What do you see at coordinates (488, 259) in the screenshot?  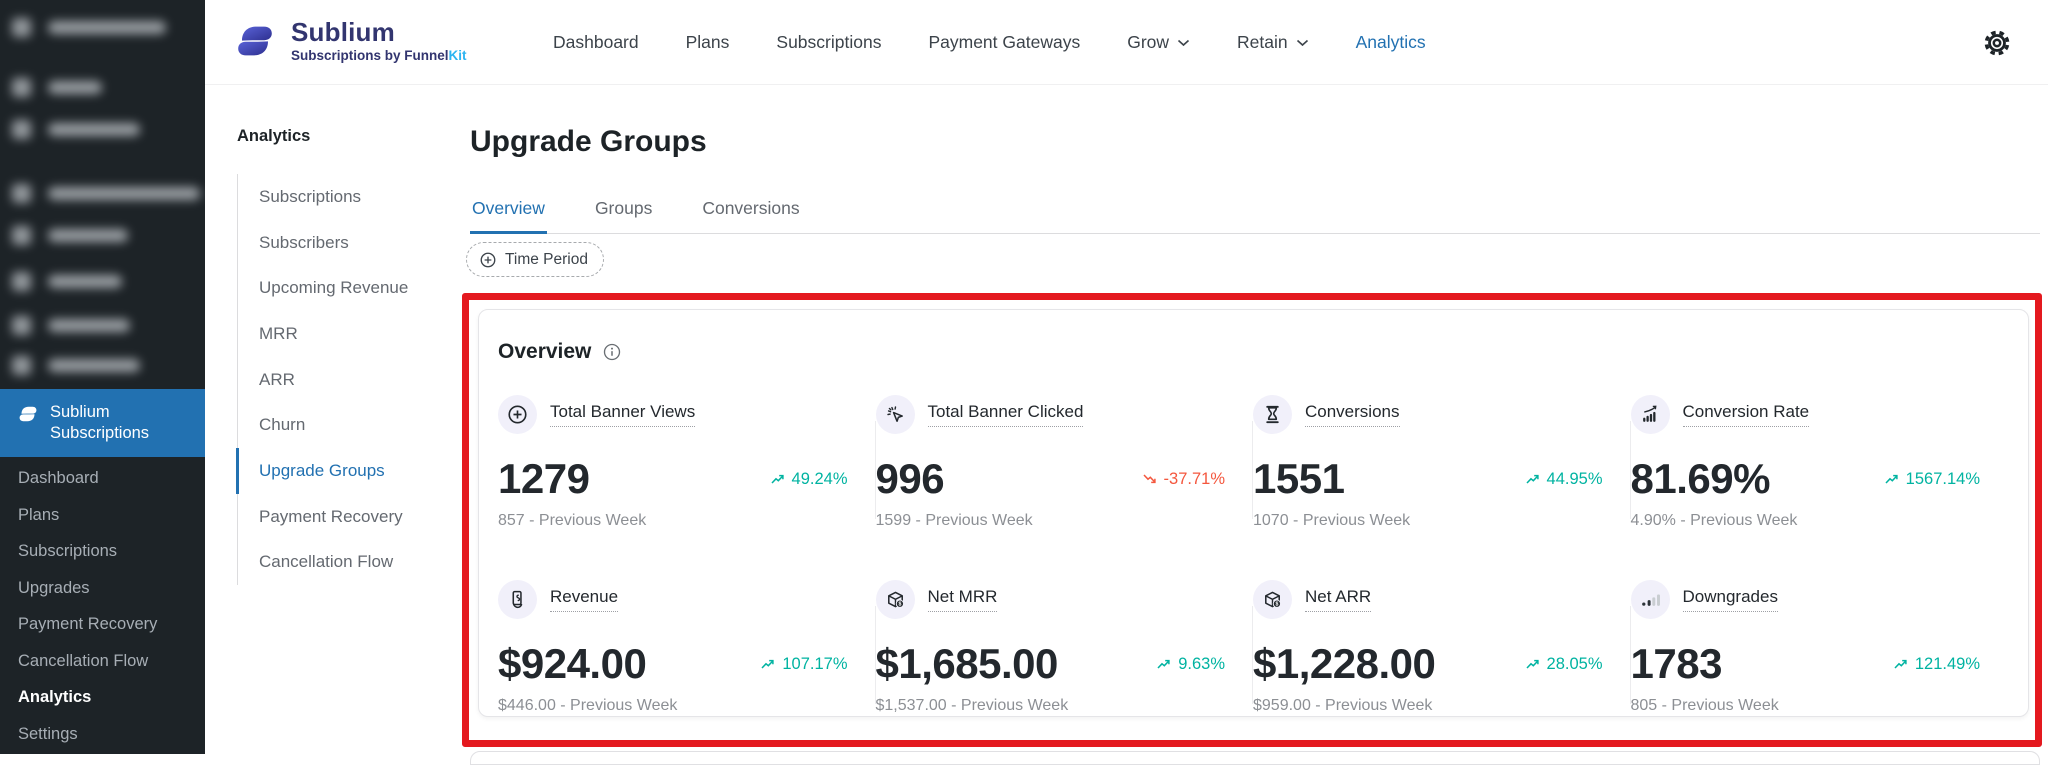 I see `plus-circle-icon` at bounding box center [488, 259].